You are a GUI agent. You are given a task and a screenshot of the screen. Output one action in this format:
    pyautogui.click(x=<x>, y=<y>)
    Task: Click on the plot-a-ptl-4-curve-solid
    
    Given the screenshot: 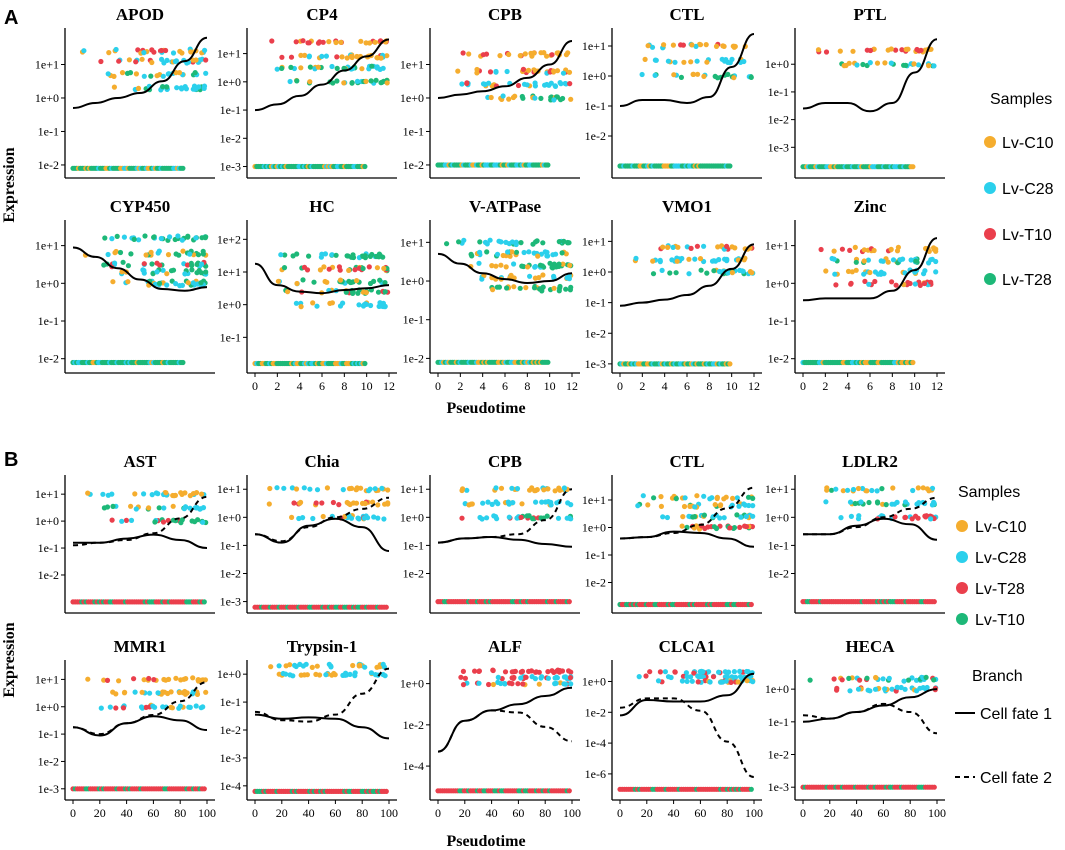 What is the action you would take?
    pyautogui.click(x=870, y=75)
    